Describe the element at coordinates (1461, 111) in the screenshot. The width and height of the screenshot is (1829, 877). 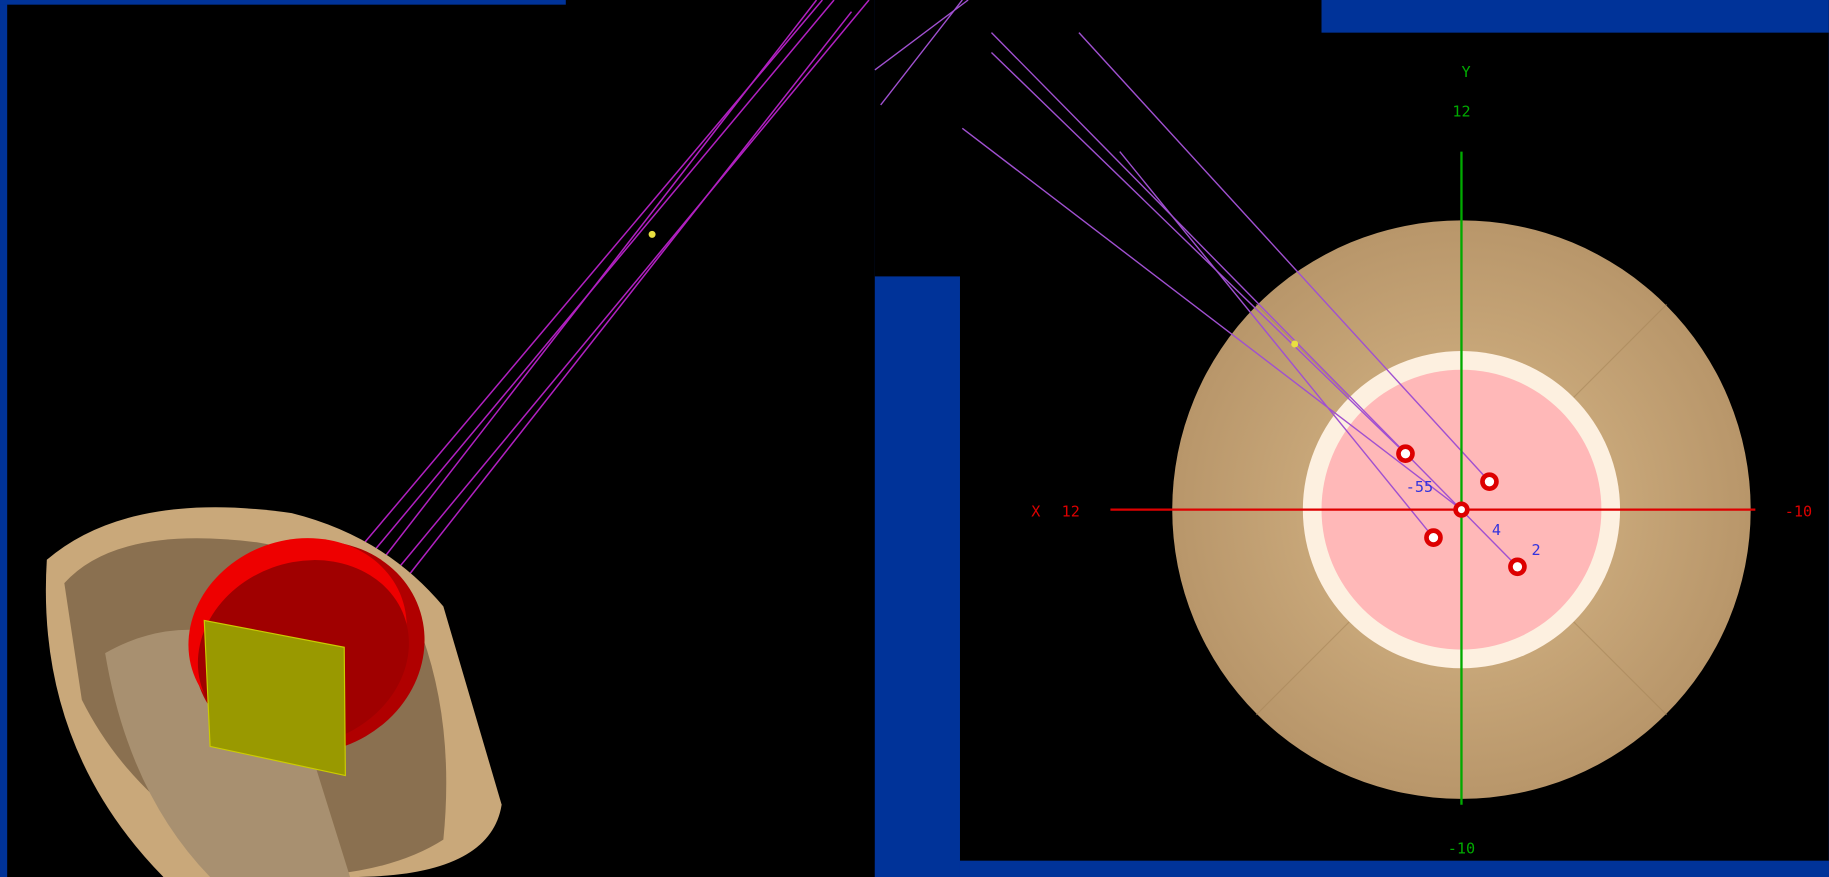
I see `y-top-label: 12` at that location.